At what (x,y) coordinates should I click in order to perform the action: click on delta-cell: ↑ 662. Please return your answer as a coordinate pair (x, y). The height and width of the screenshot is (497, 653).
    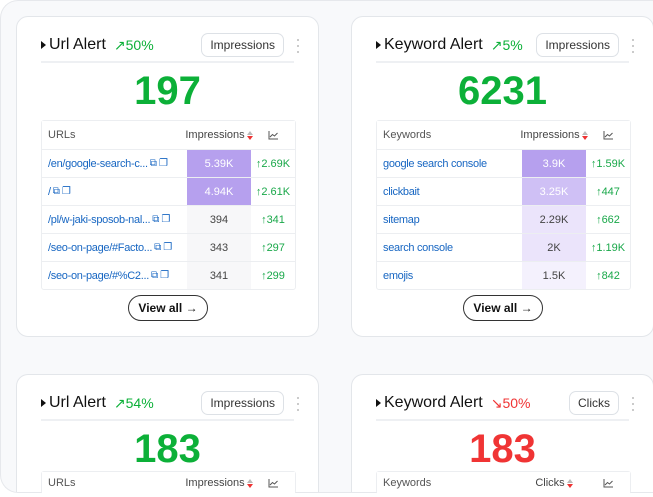
    Looking at the image, I should click on (608, 219).